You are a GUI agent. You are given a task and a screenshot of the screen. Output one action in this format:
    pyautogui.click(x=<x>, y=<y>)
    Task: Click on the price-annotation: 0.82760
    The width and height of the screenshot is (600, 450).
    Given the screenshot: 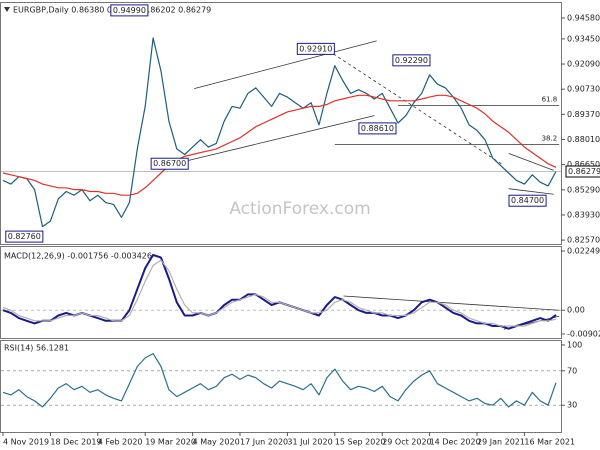 What is the action you would take?
    pyautogui.click(x=24, y=236)
    